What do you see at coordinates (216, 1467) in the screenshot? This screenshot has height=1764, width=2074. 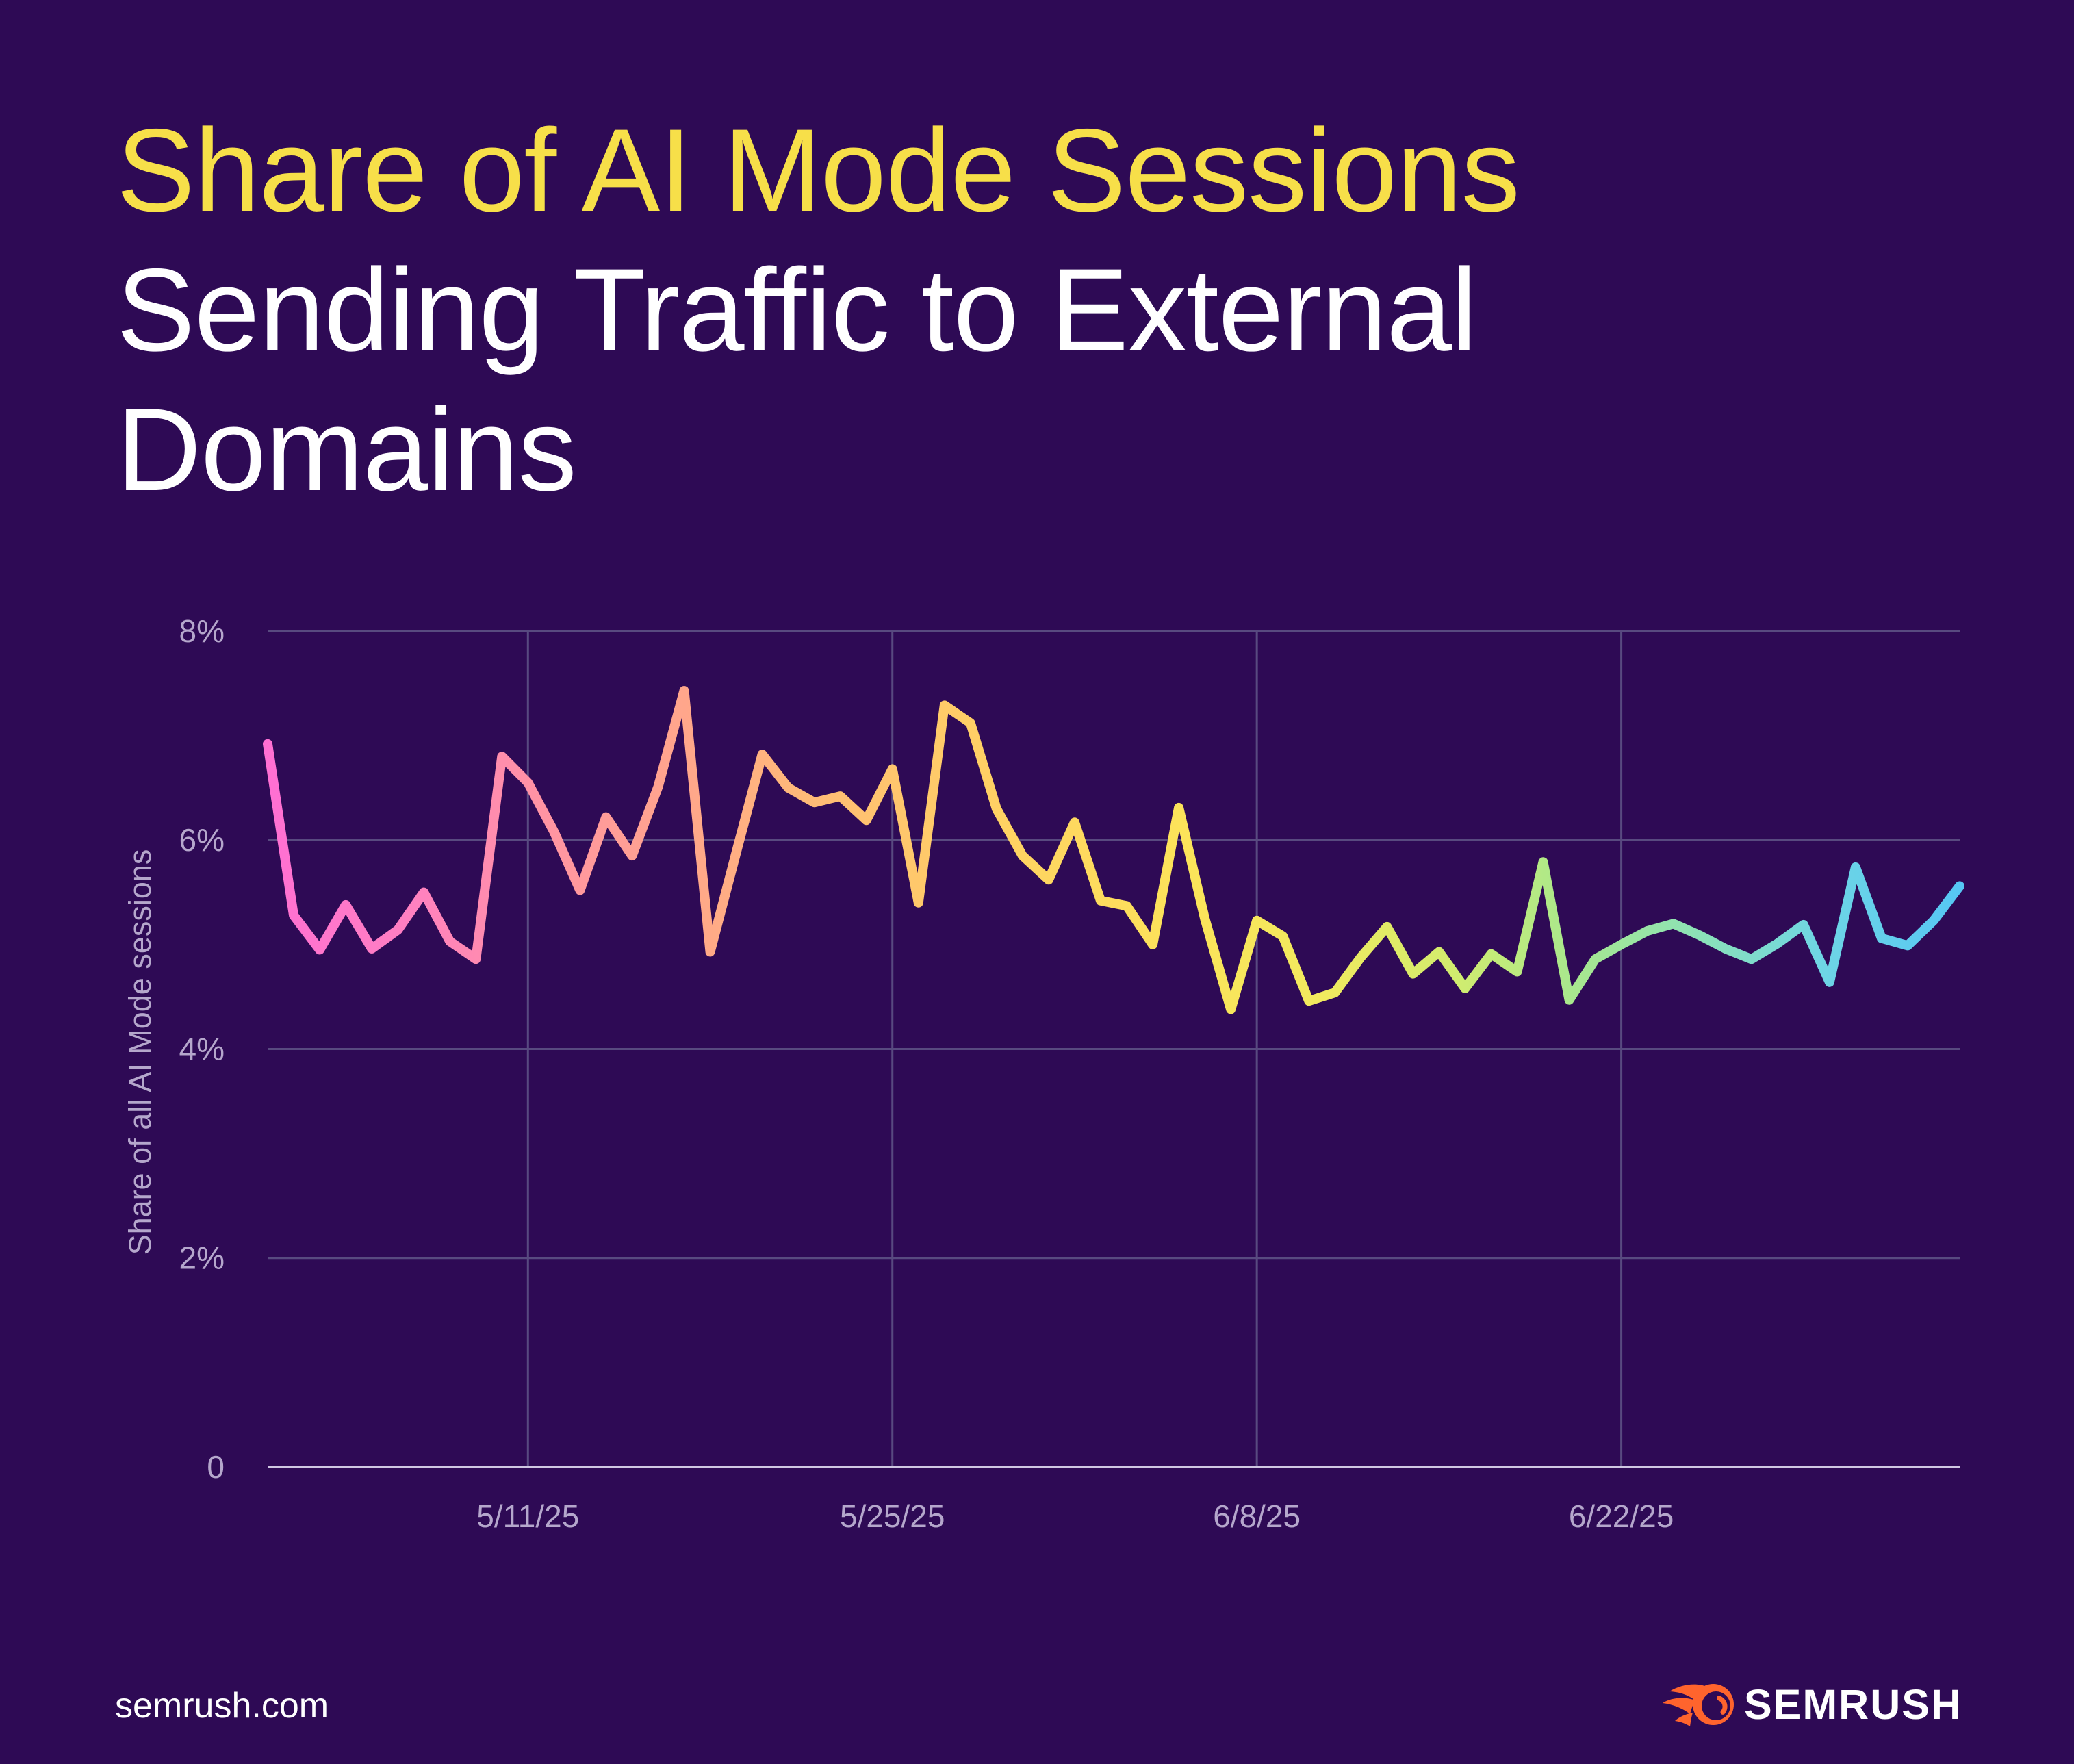 I see `y-tick-label: 0` at bounding box center [216, 1467].